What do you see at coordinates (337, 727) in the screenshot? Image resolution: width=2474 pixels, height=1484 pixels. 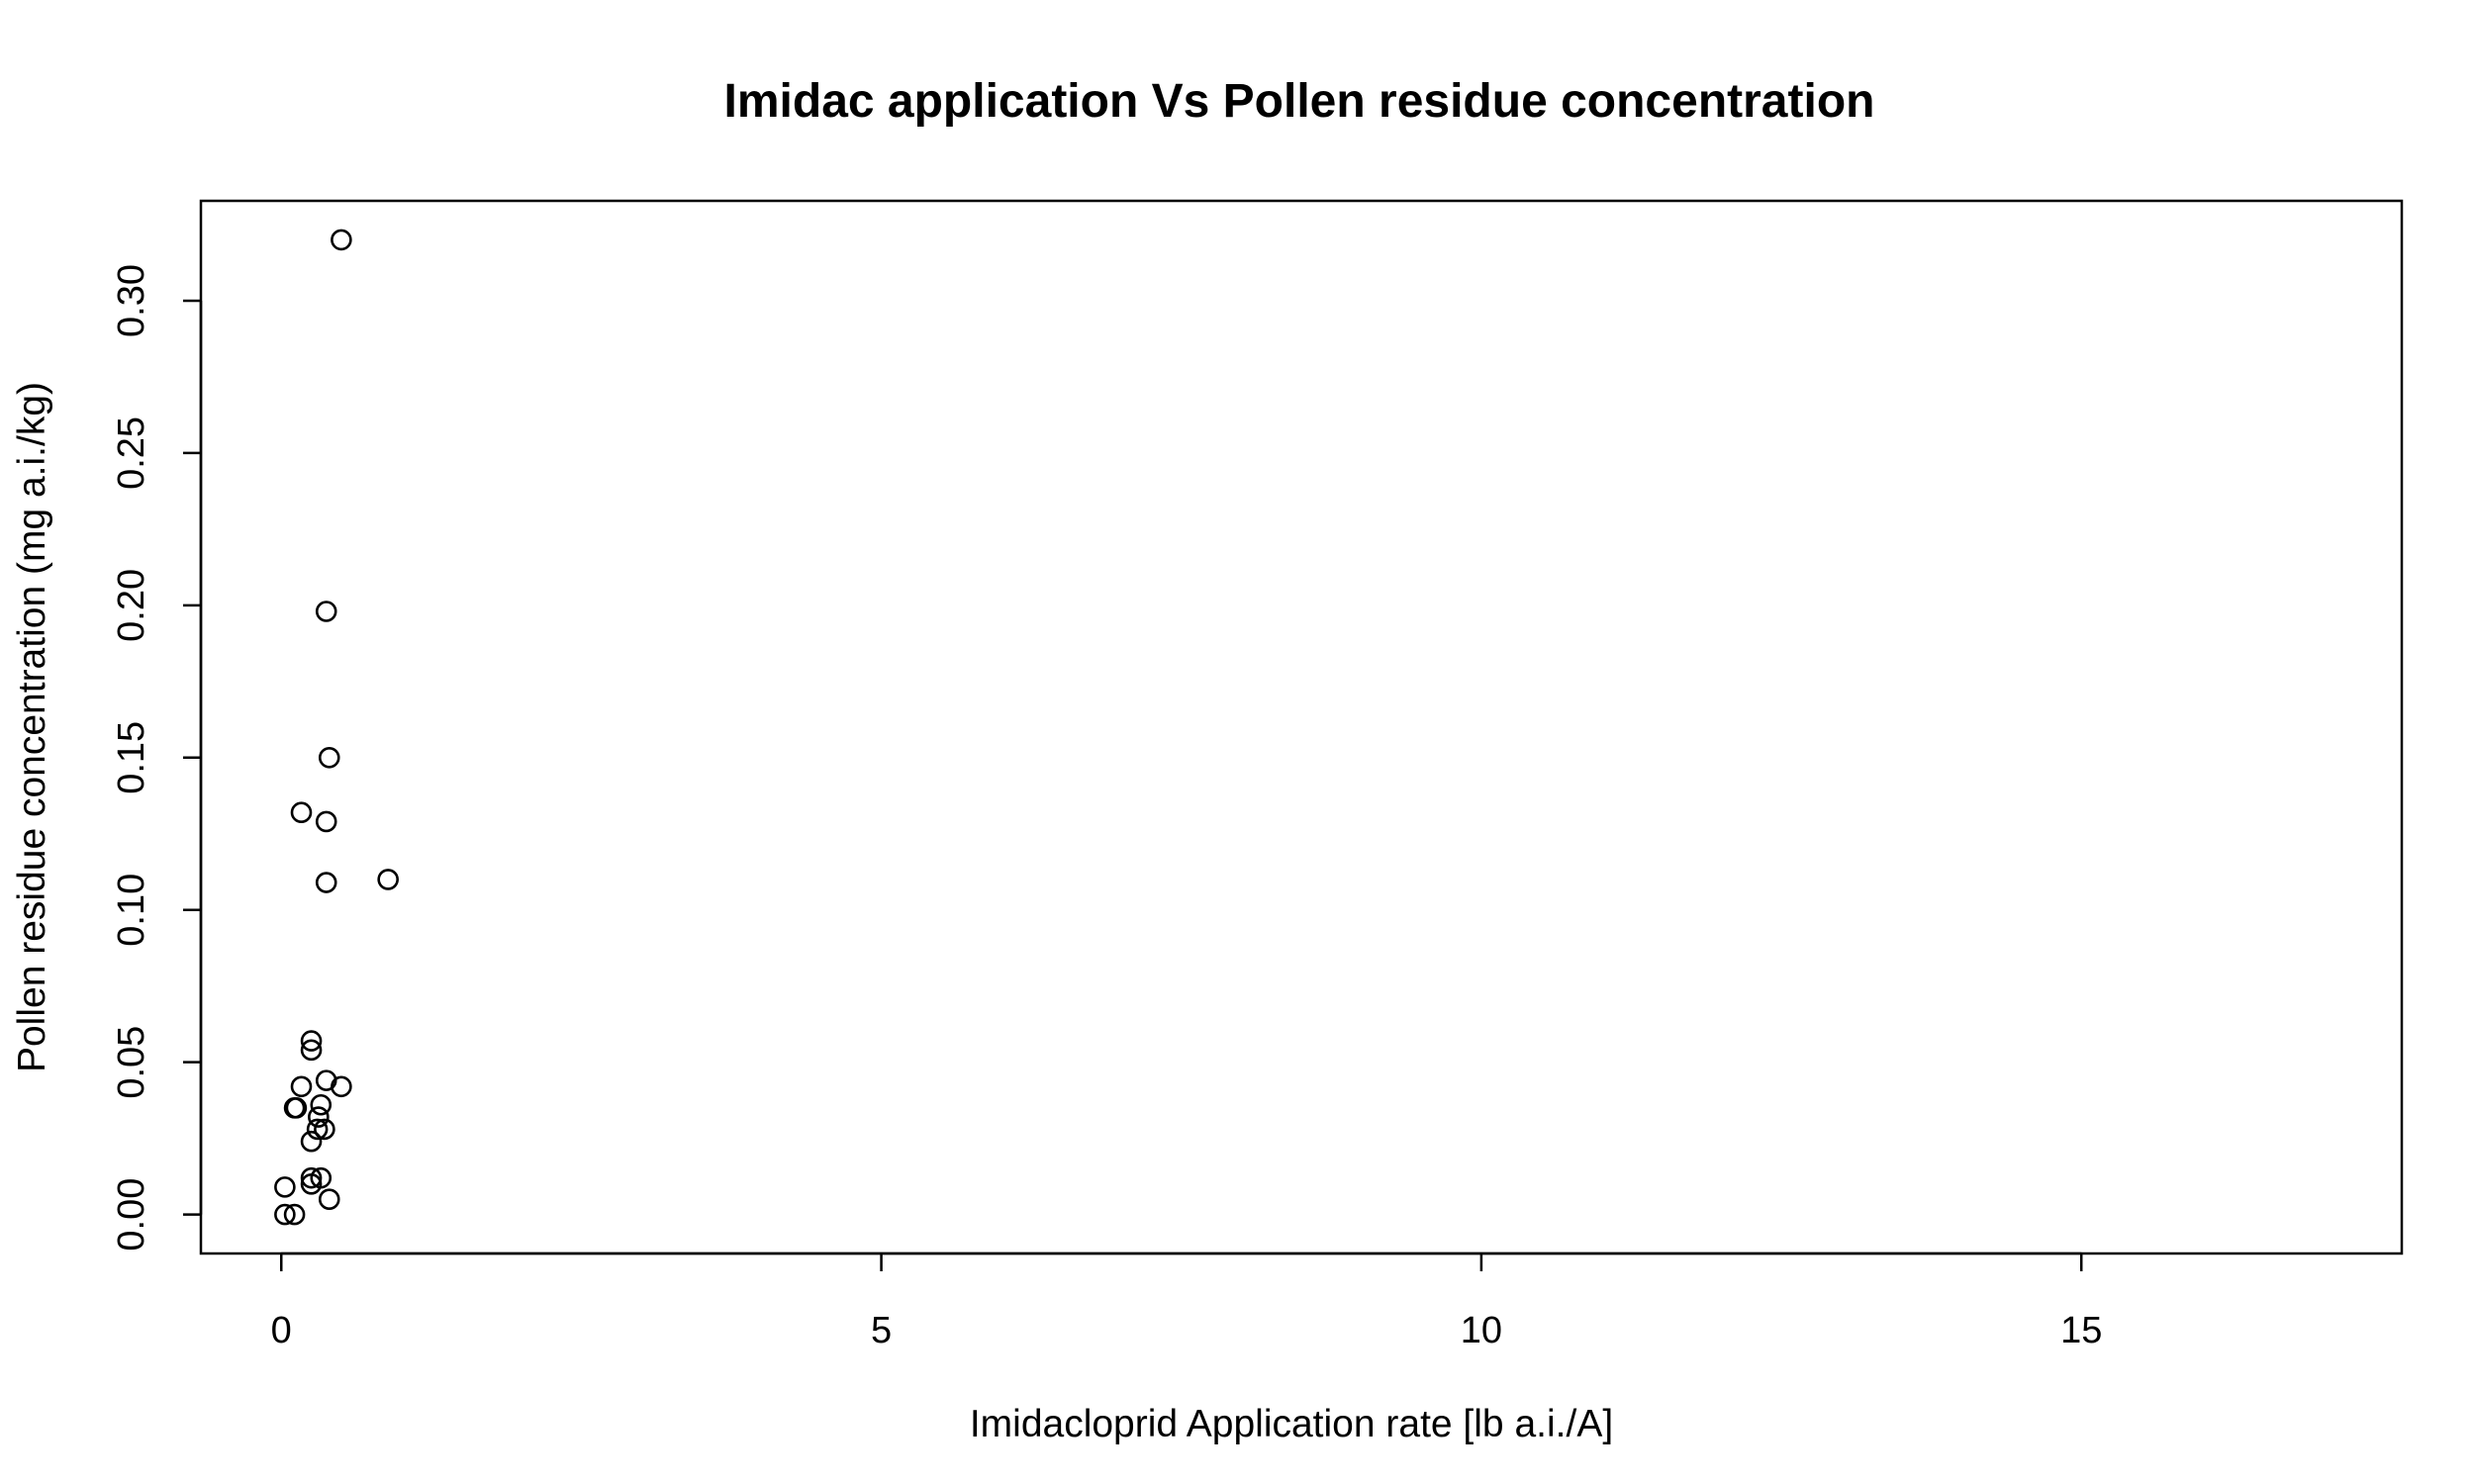 I see `data-points` at bounding box center [337, 727].